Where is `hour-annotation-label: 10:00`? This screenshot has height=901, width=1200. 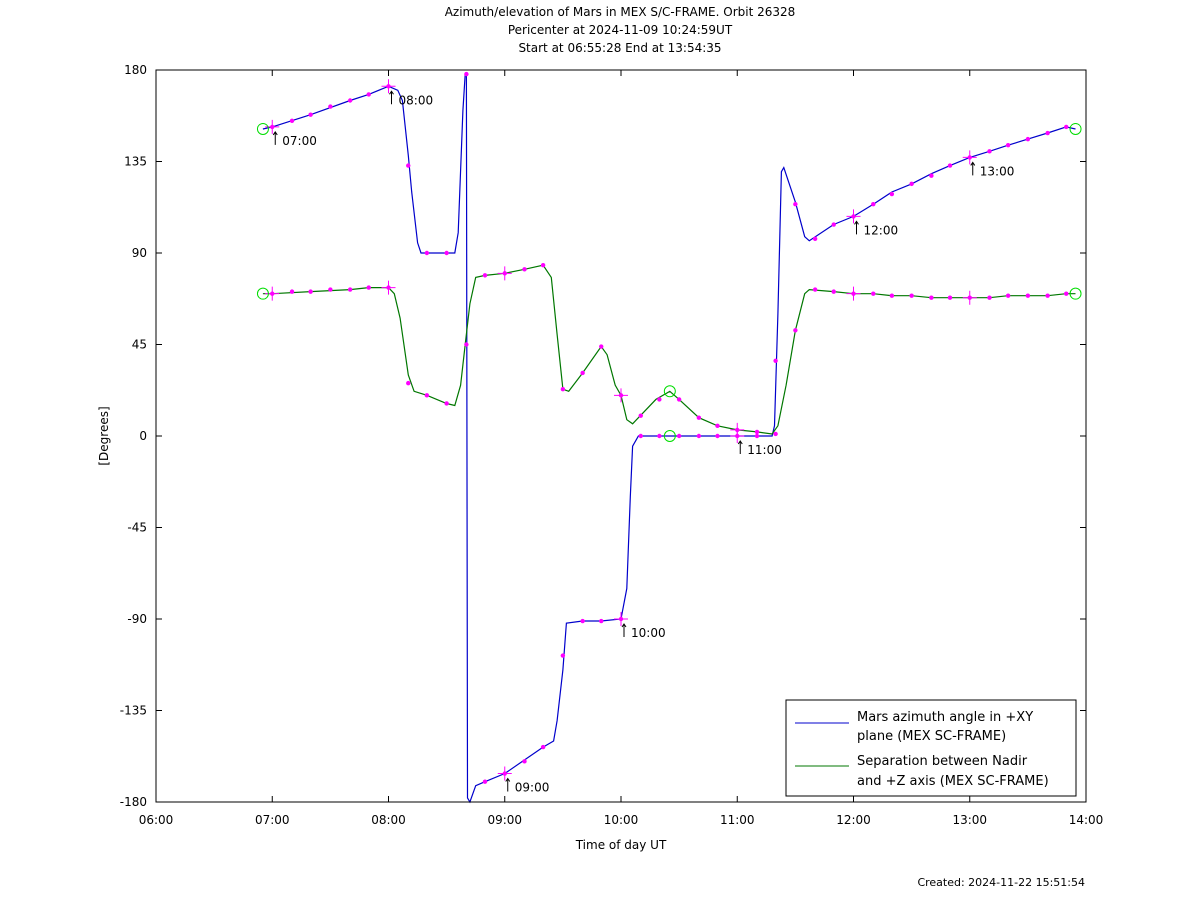 hour-annotation-label: 10:00 is located at coordinates (648, 633).